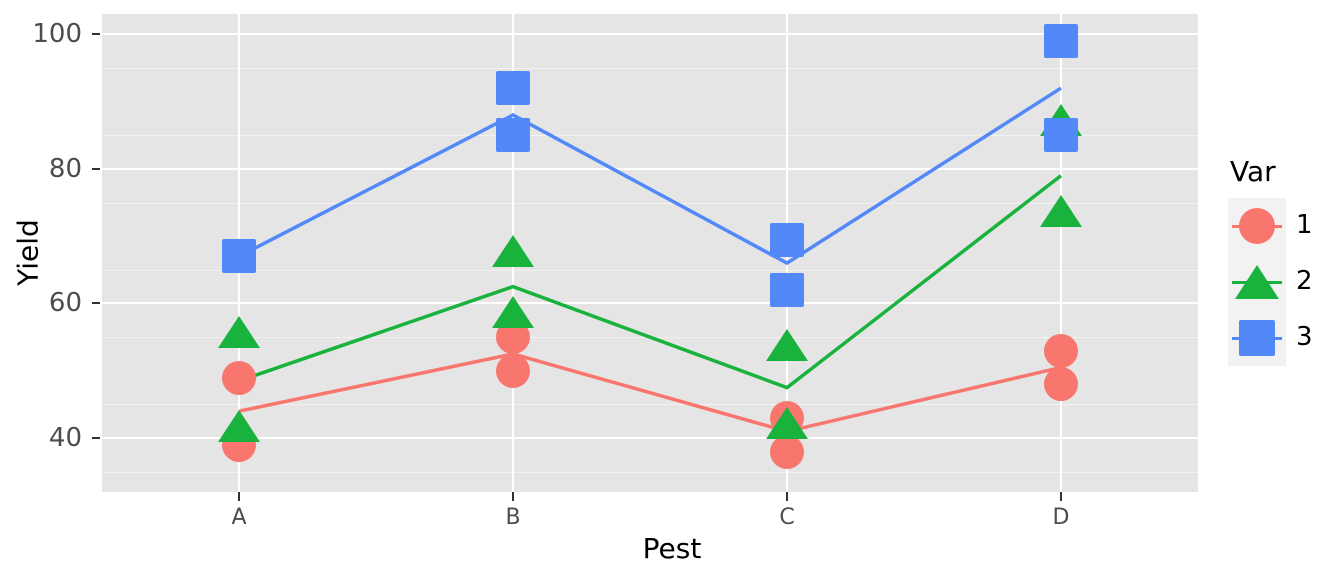 This screenshot has width=1344, height=576. I want to click on legend-title: Var, so click(1253, 171).